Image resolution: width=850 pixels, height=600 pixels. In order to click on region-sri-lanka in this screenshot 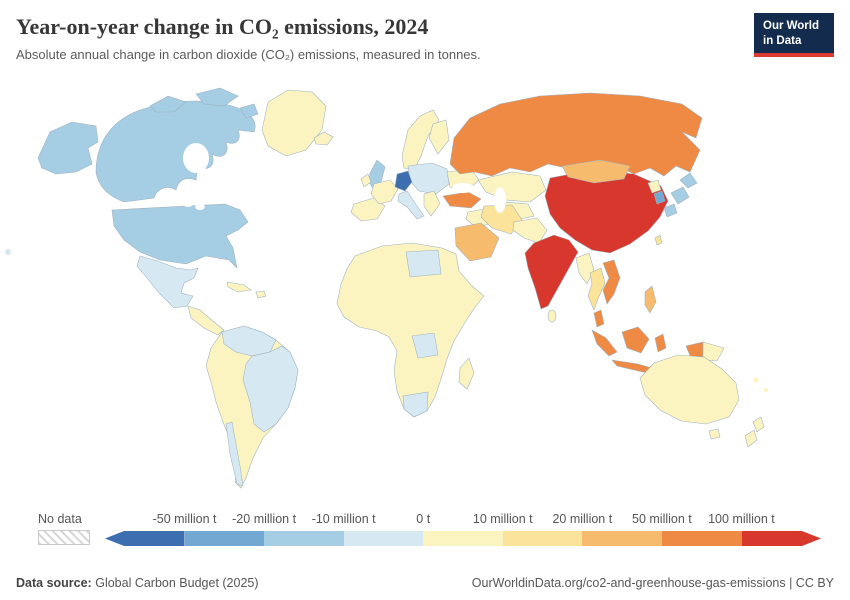, I will do `click(552, 316)`.